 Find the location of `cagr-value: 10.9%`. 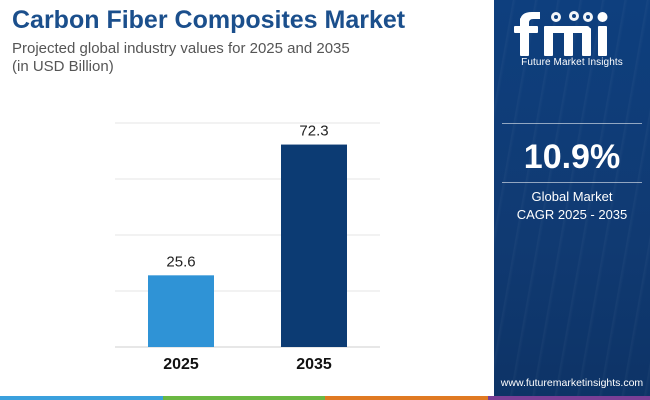

cagr-value: 10.9% is located at coordinates (572, 157).